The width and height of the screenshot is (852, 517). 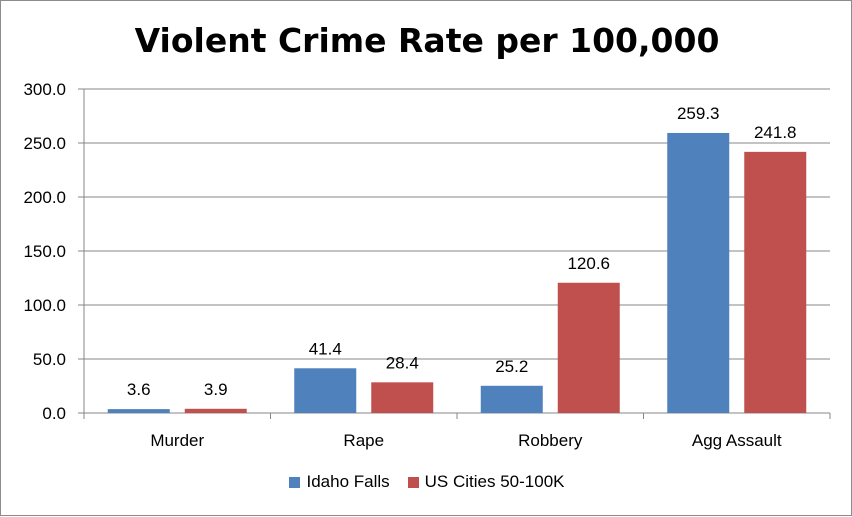 What do you see at coordinates (177, 440) in the screenshot?
I see `x-category-label: Murder` at bounding box center [177, 440].